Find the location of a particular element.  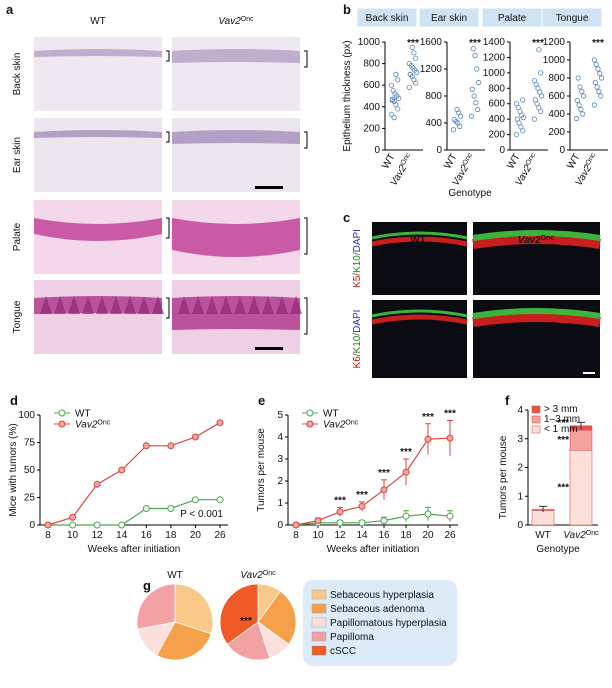

panel-label: f is located at coordinates (507, 400).